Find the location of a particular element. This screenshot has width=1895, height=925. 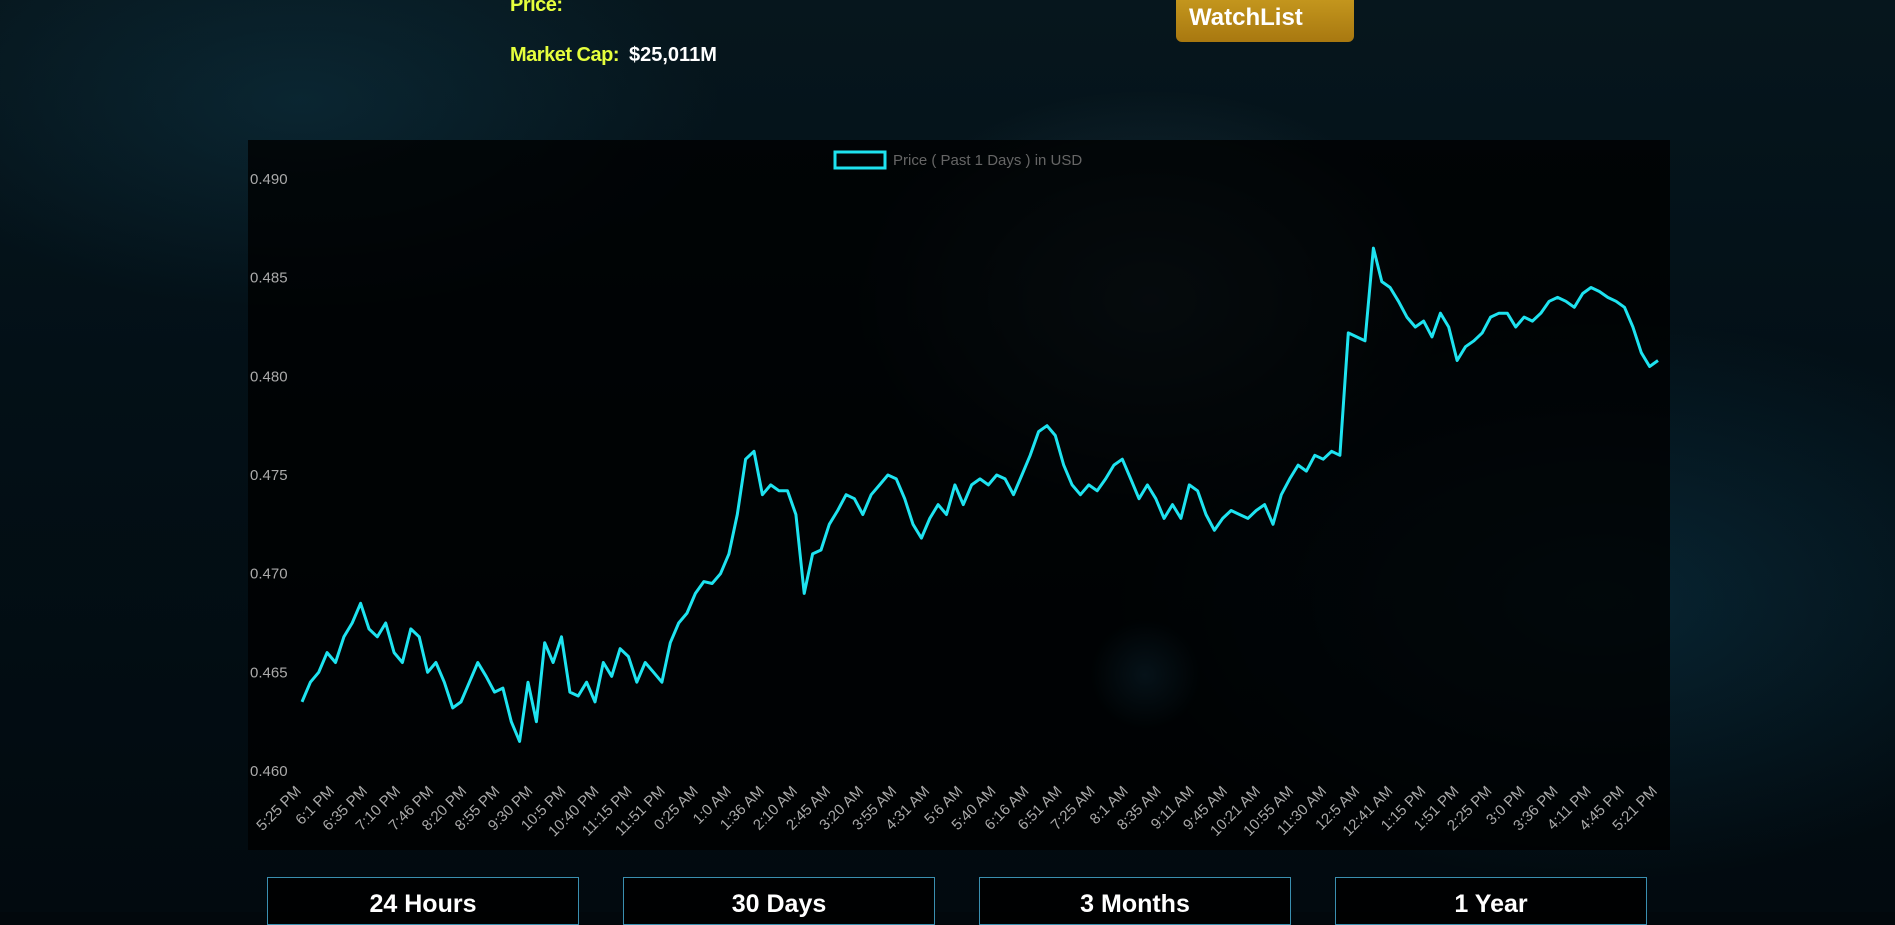

range-button-24-hours: 24 Hours is located at coordinates (423, 901).